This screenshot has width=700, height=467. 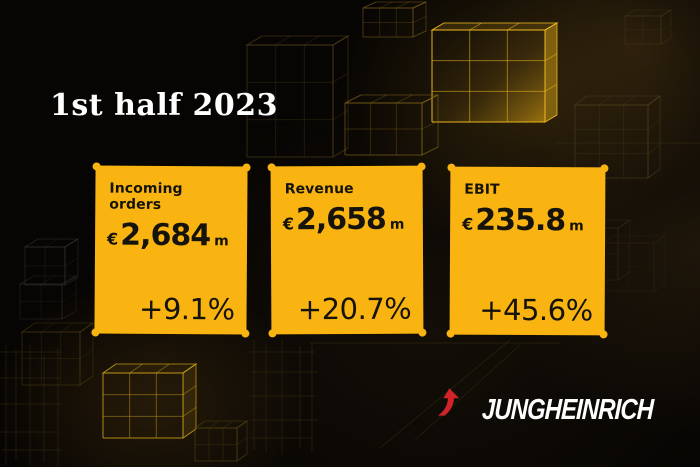 I want to click on kpi-value: € 2,658 m, so click(x=353, y=220).